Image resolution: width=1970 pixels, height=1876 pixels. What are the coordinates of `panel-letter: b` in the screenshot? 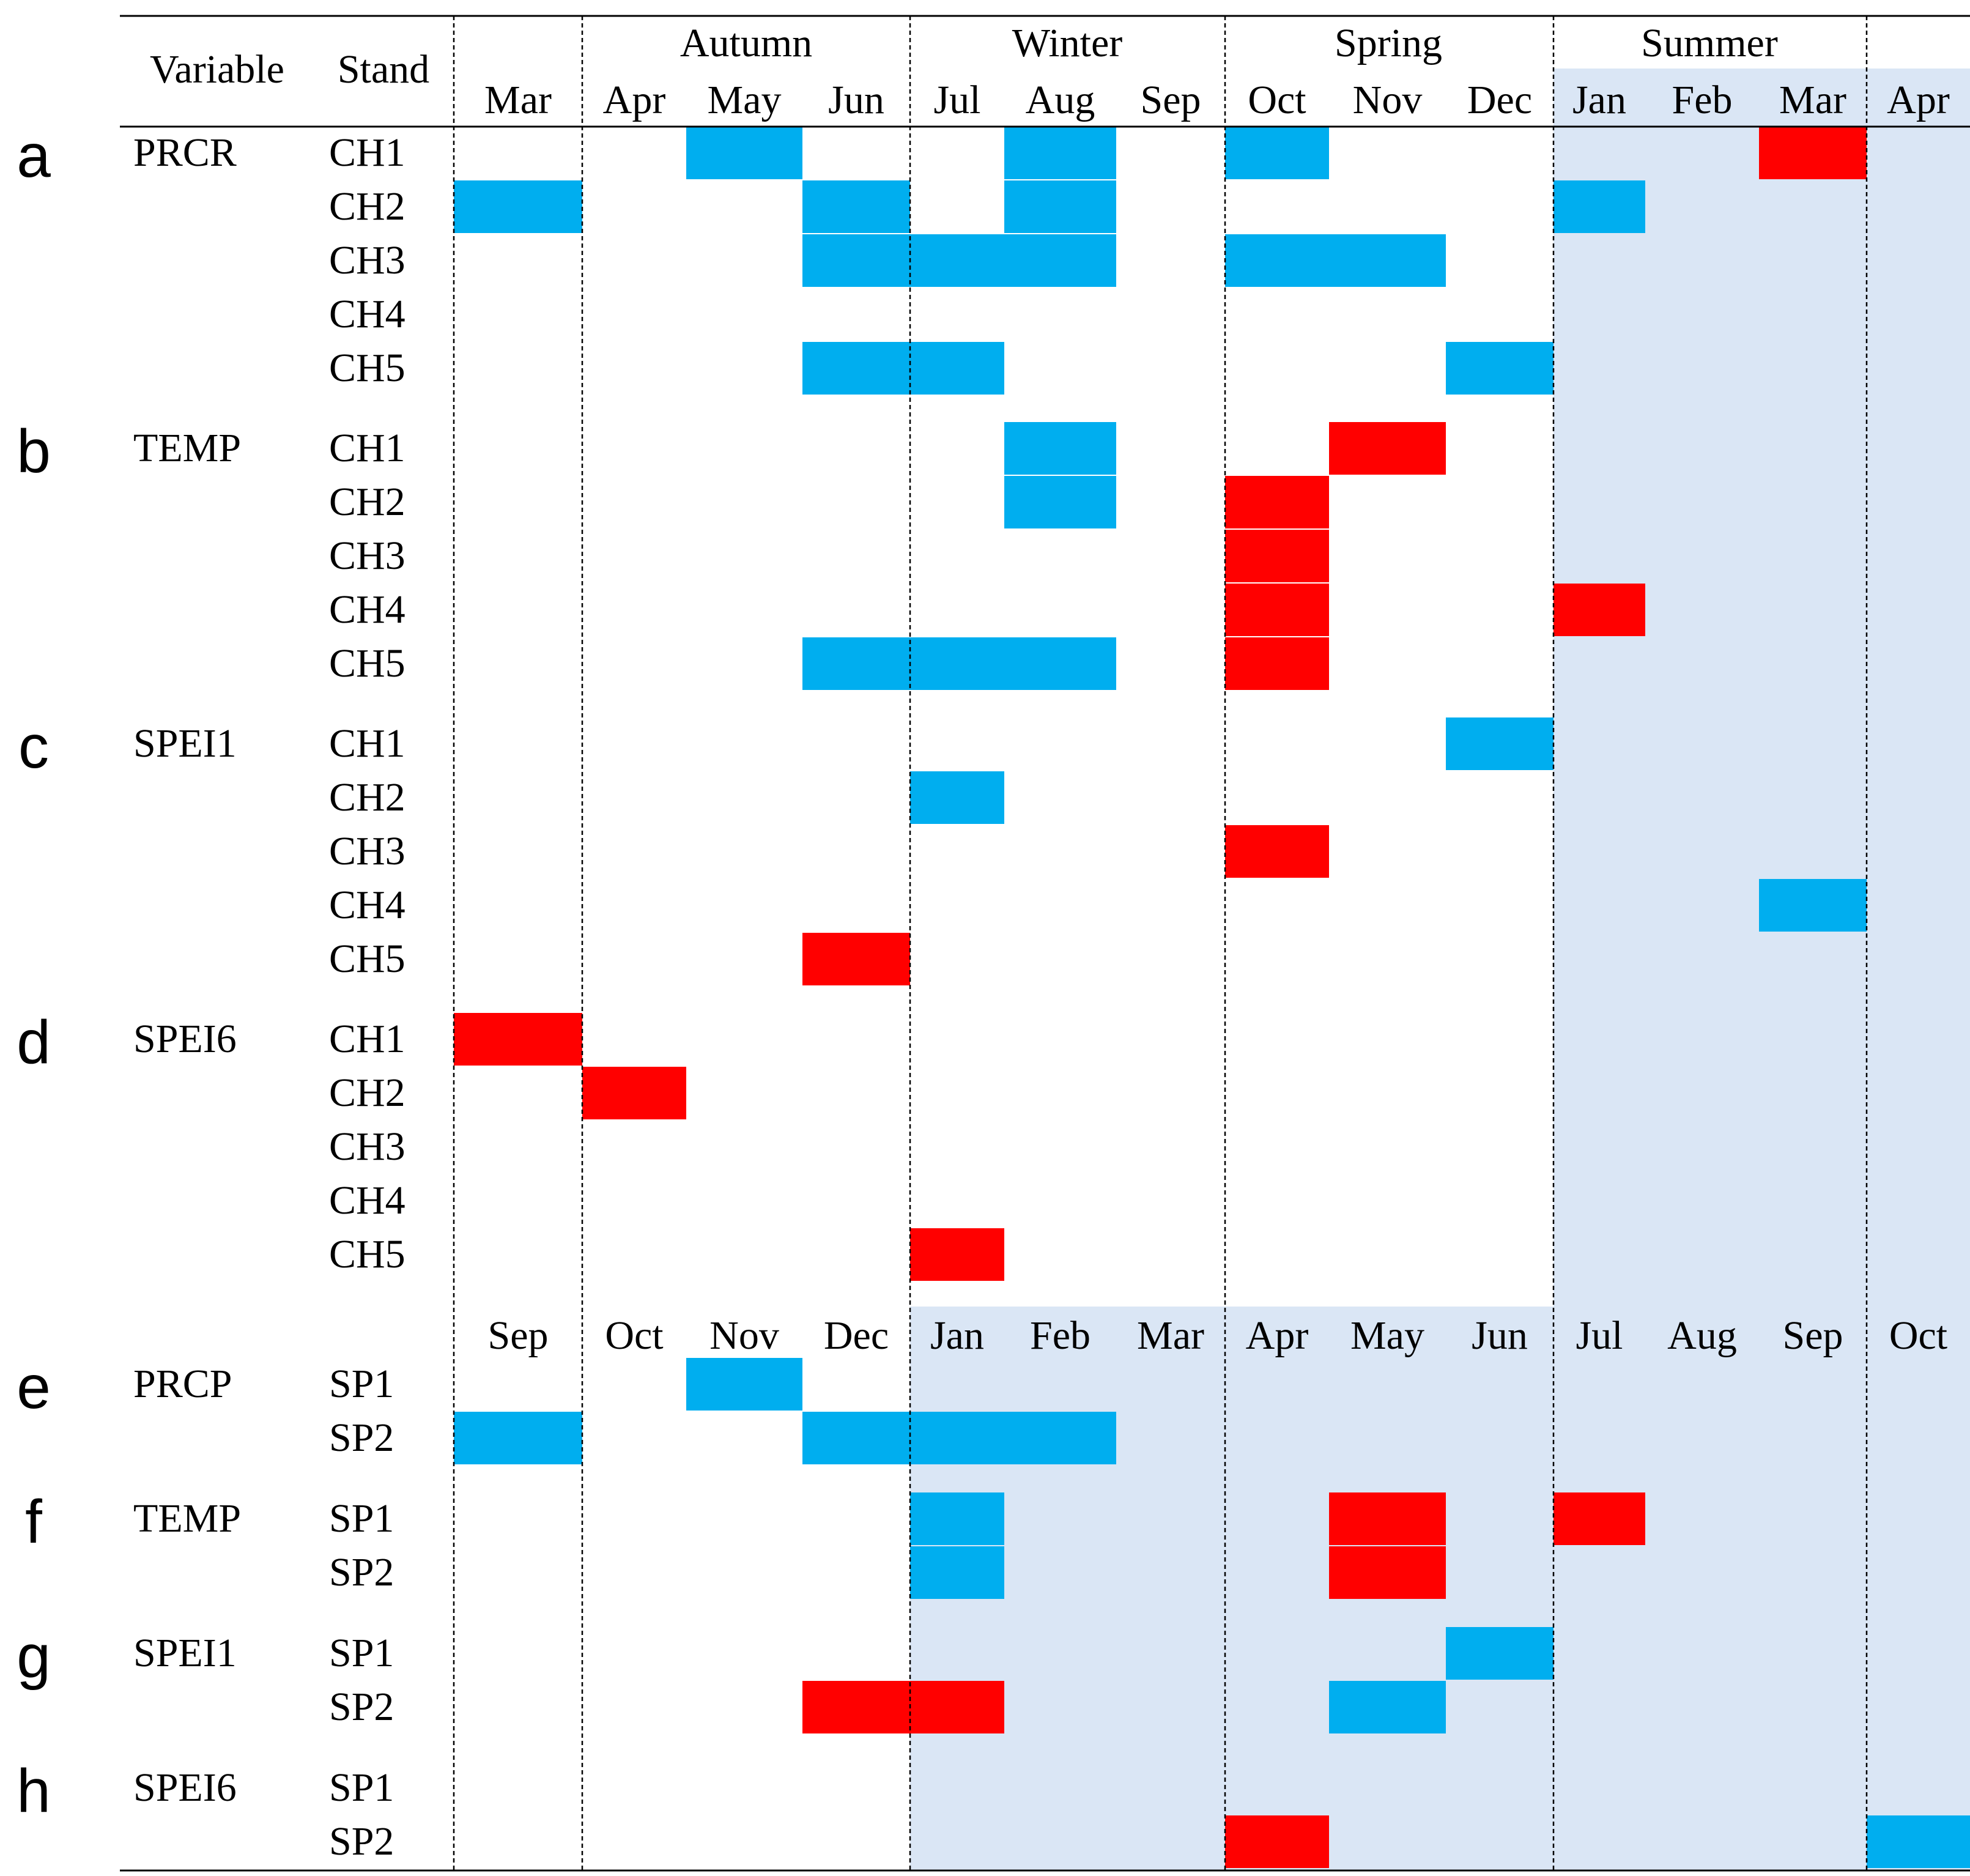 It's located at (34, 451).